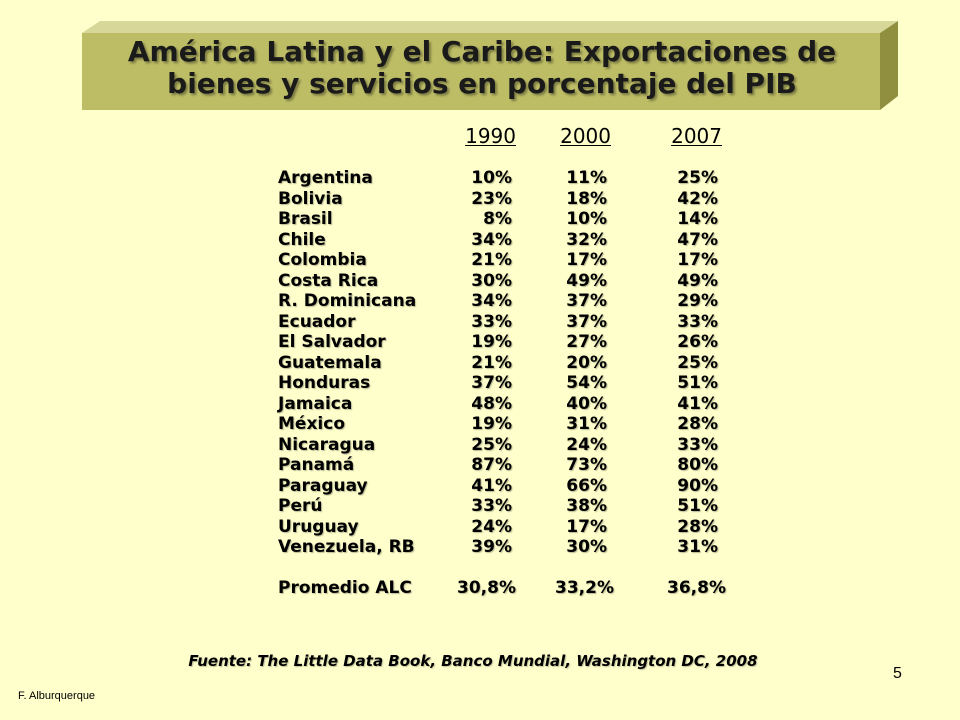  I want to click on value-2000: 11%, so click(586, 178).